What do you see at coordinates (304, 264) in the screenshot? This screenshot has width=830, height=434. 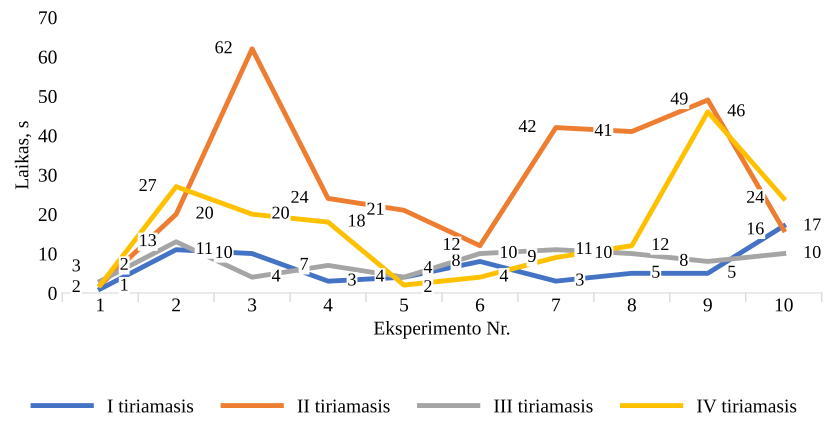 I see `data-label: 7` at bounding box center [304, 264].